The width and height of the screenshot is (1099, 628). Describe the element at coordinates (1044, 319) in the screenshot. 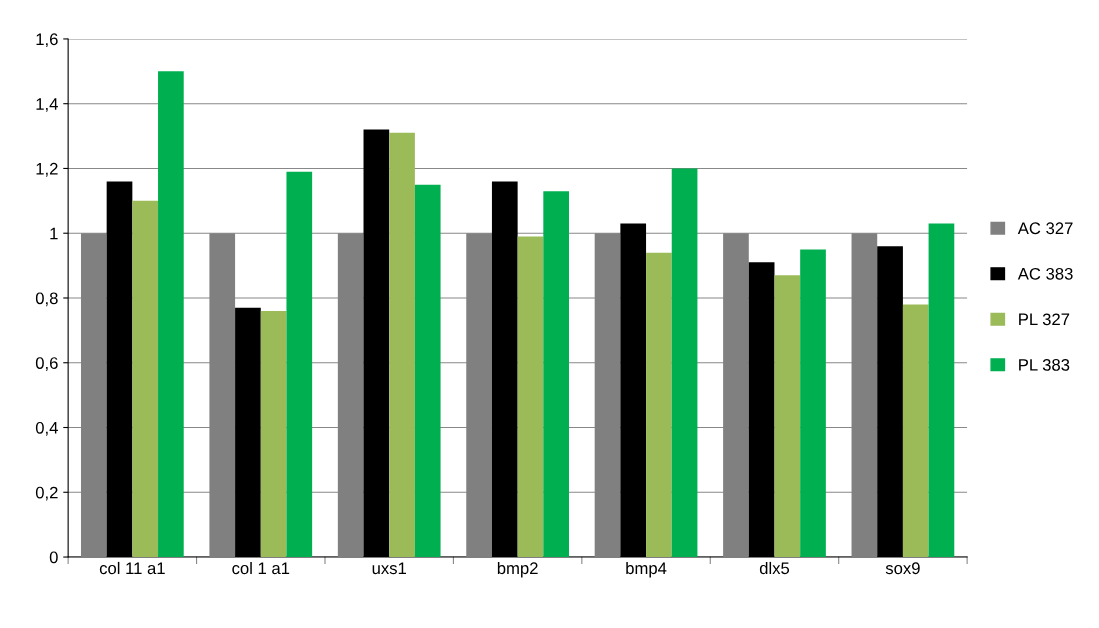

I see `legend-label: PL 327` at that location.